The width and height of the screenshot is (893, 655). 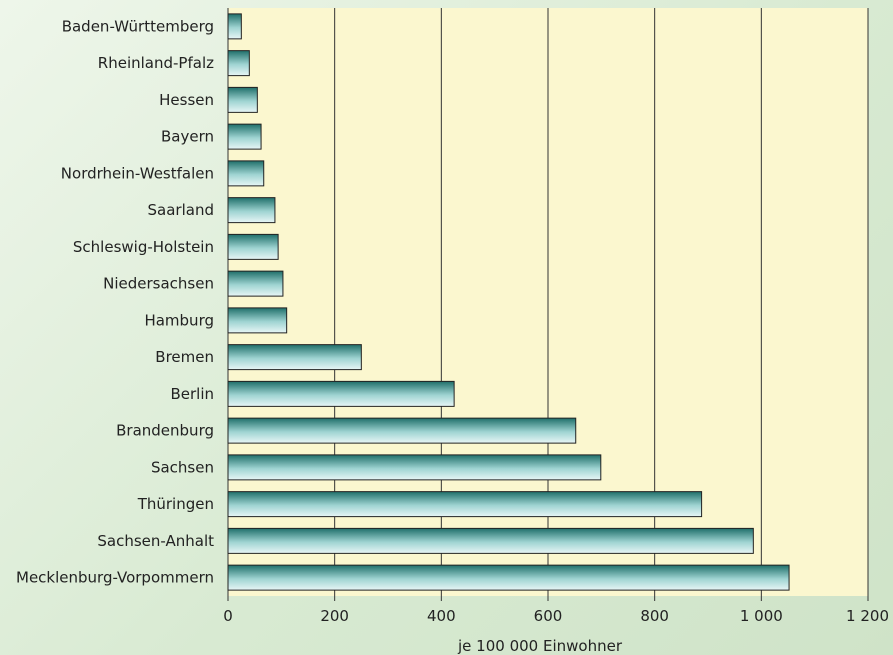 What do you see at coordinates (654, 616) in the screenshot?
I see `tick-label: 800` at bounding box center [654, 616].